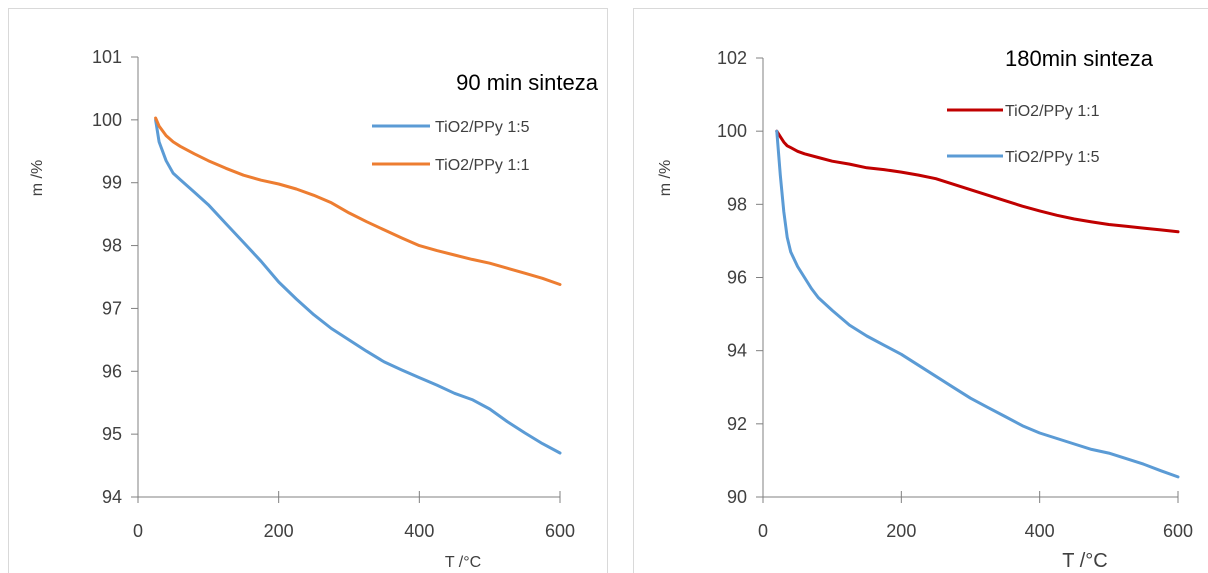 The width and height of the screenshot is (1208, 573). What do you see at coordinates (482, 165) in the screenshot?
I see `chart1-legend-label-2: TiO2/PPy 1:1` at bounding box center [482, 165].